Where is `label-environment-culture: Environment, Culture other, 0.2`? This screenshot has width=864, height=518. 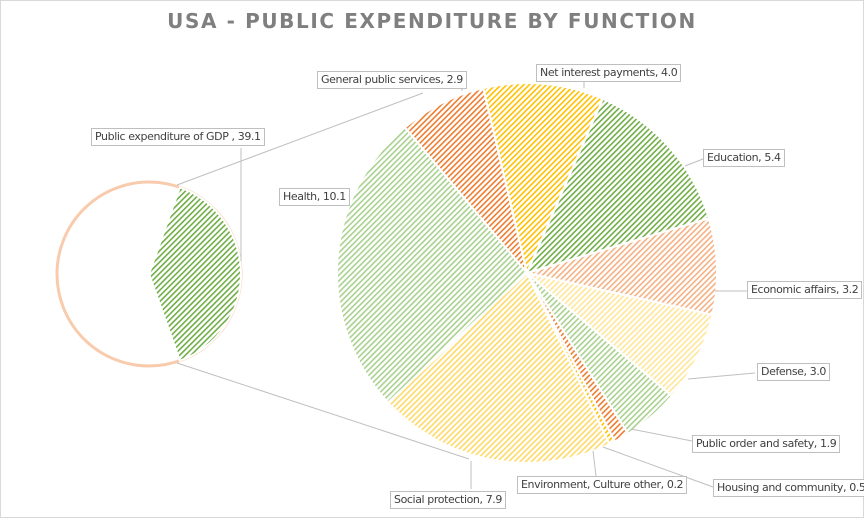 label-environment-culture: Environment, Culture other, 0.2 is located at coordinates (602, 485).